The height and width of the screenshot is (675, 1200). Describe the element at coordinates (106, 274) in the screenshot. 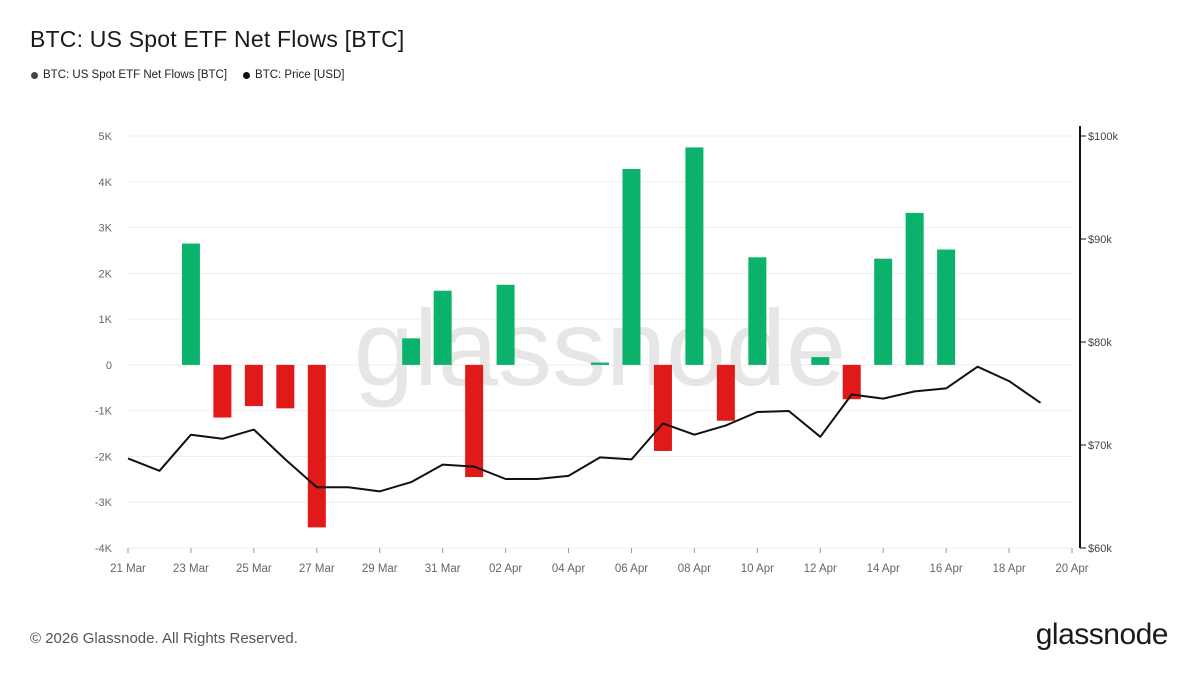

I see `y-tick-label: 2K` at that location.